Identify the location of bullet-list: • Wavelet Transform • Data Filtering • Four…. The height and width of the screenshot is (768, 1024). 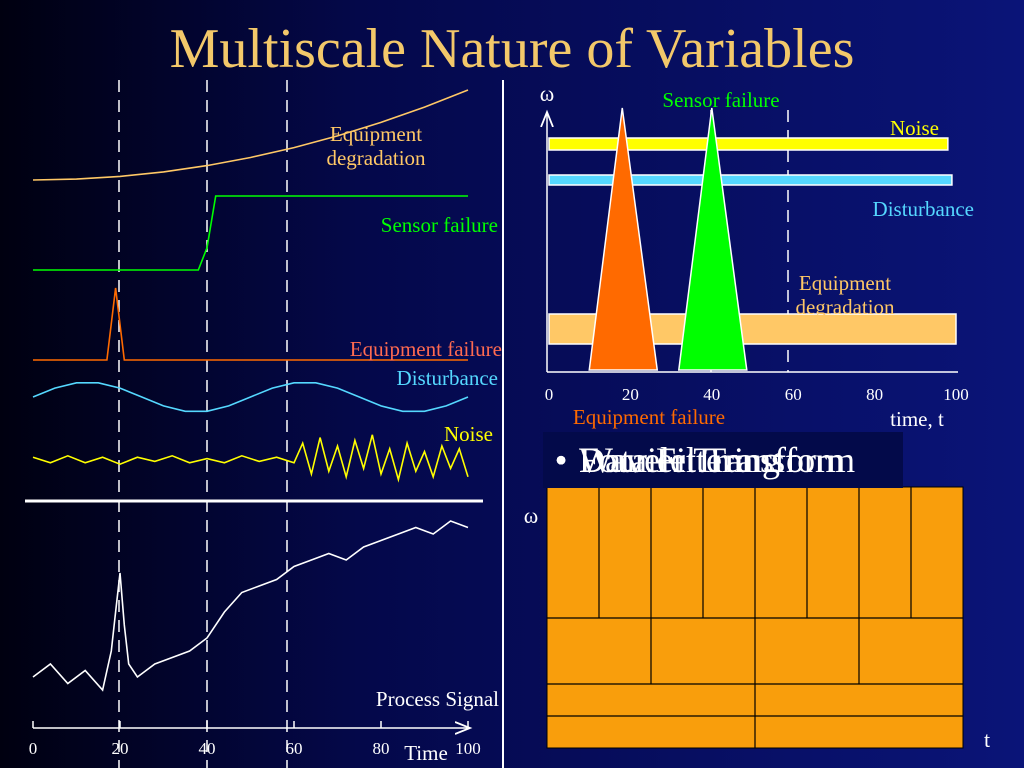
(723, 460).